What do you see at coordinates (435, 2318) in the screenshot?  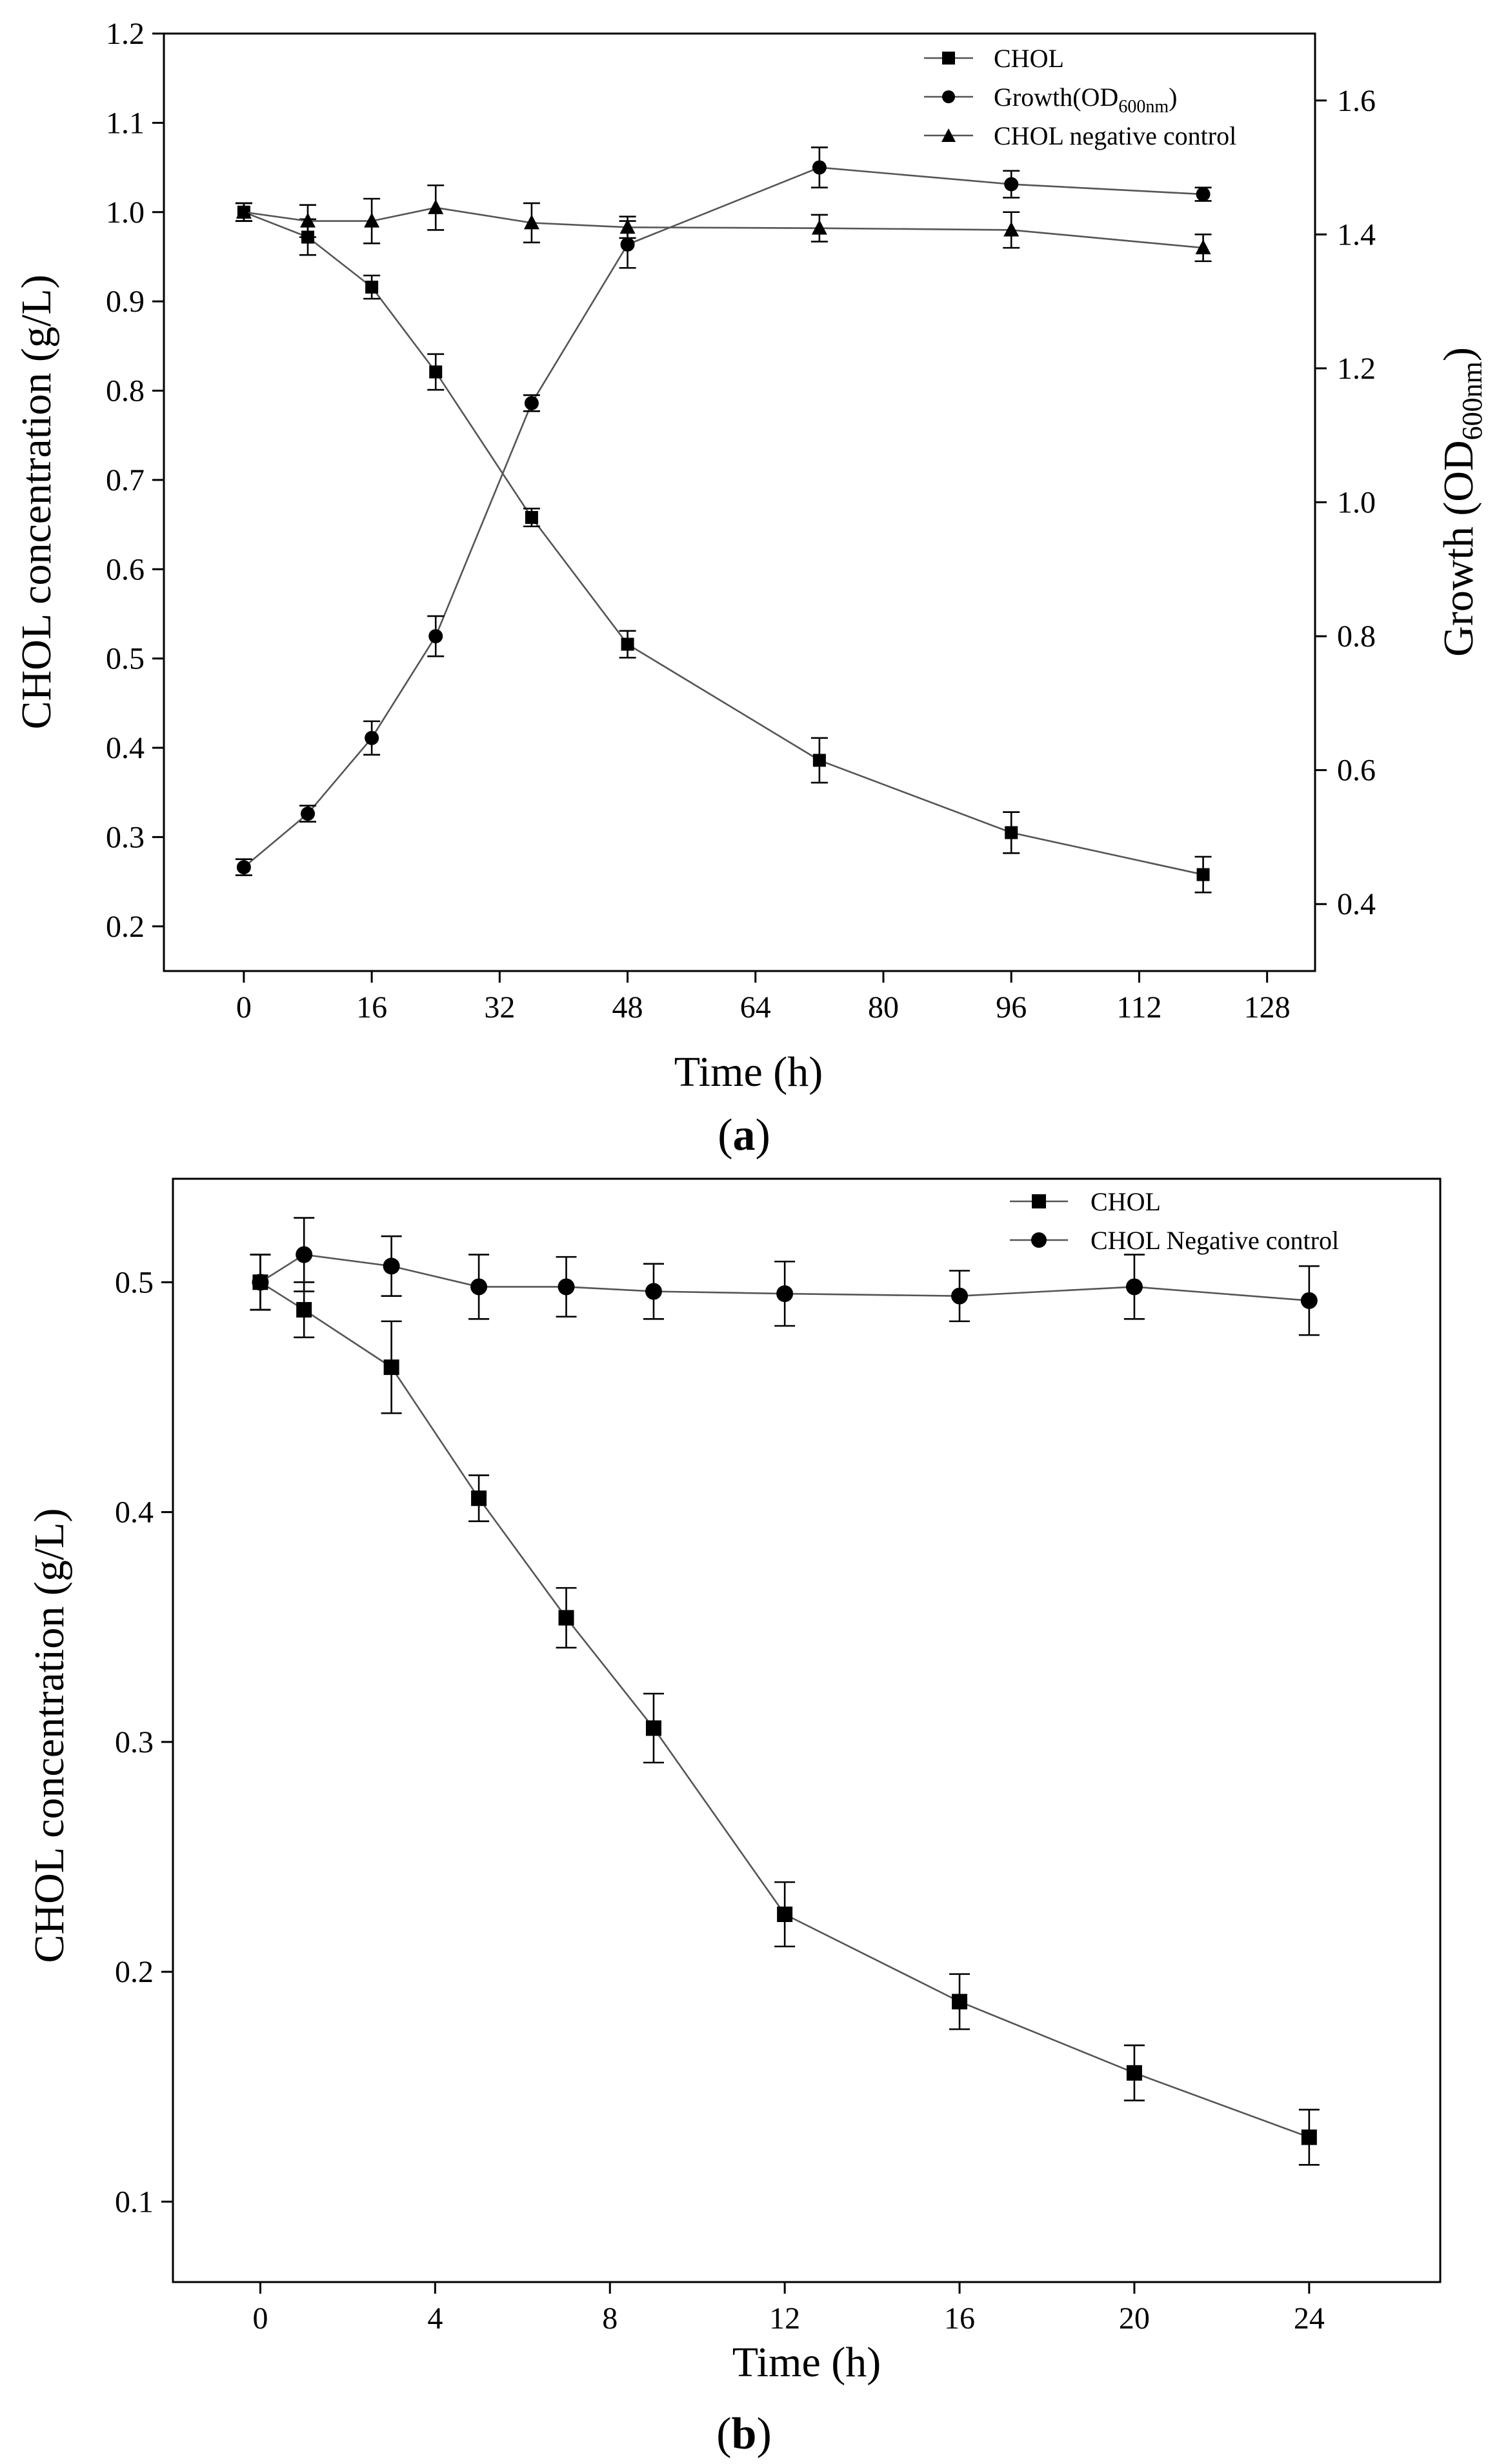 I see `x-tick-label: 4` at bounding box center [435, 2318].